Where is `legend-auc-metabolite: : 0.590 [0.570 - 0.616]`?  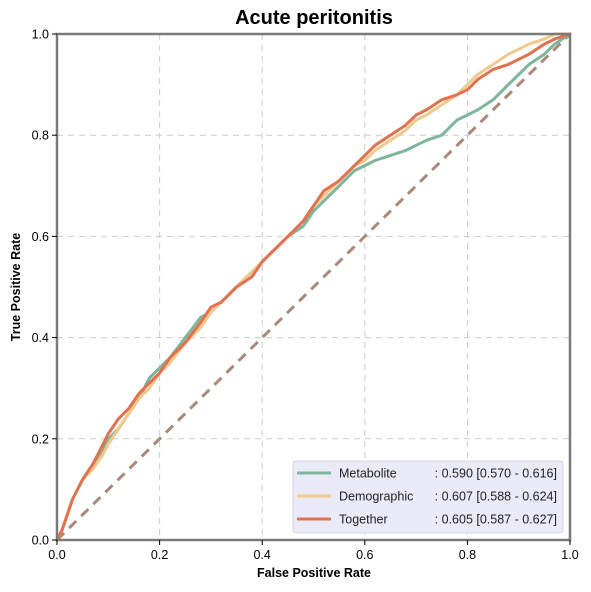
legend-auc-metabolite: : 0.590 [0.570 - 0.616] is located at coordinates (496, 474).